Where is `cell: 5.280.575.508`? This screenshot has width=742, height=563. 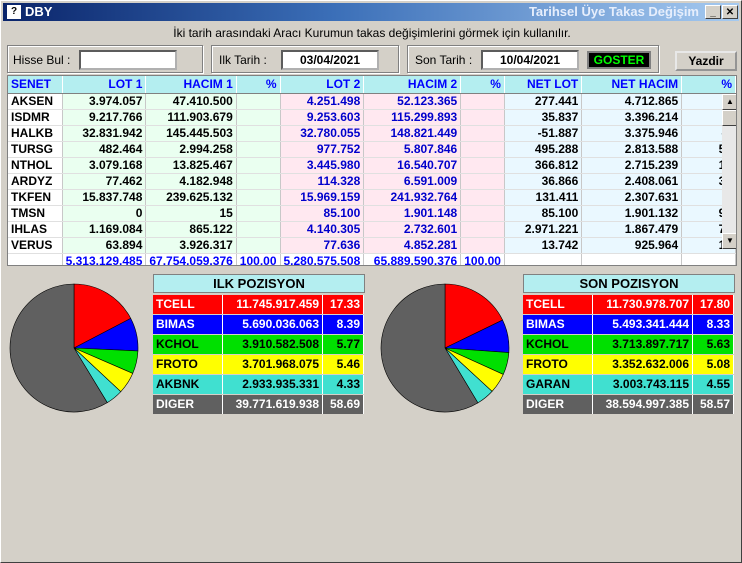 cell: 5.280.575.508 is located at coordinates (322, 258).